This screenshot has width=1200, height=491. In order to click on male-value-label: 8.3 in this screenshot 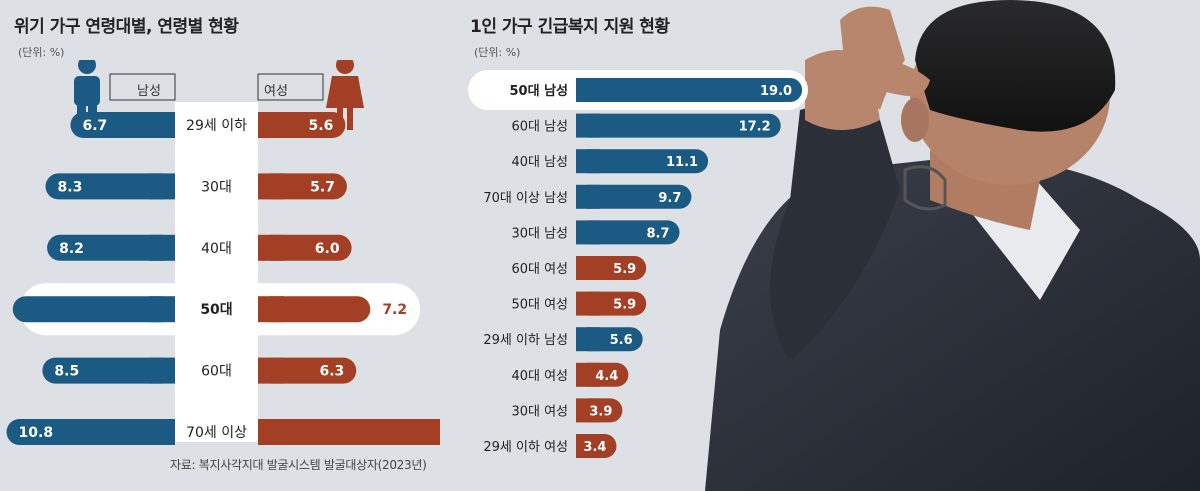, I will do `click(70, 187)`.